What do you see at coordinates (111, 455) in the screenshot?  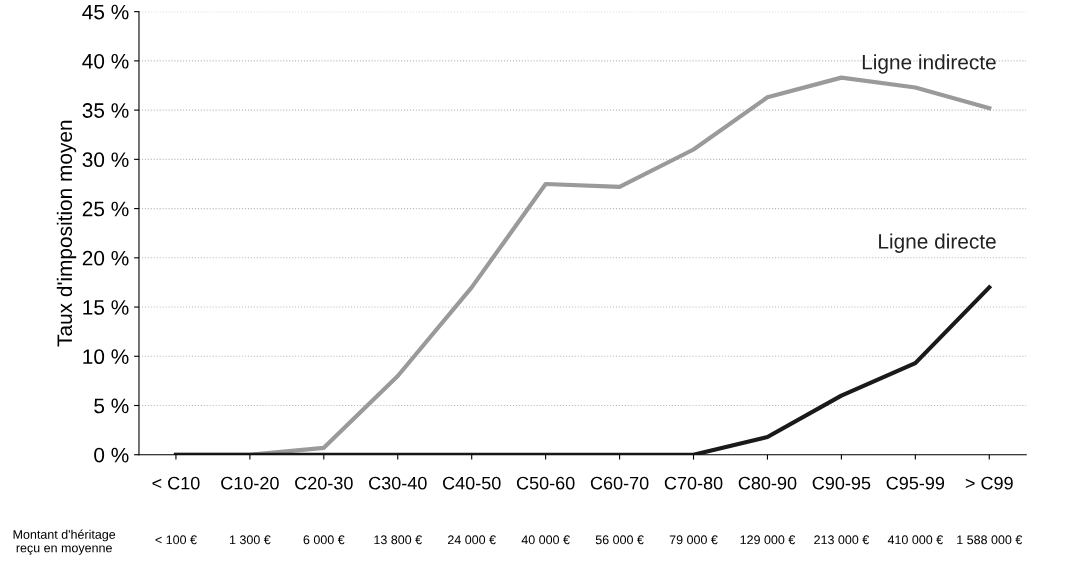 I see `y-tick-label: 0 %` at bounding box center [111, 455].